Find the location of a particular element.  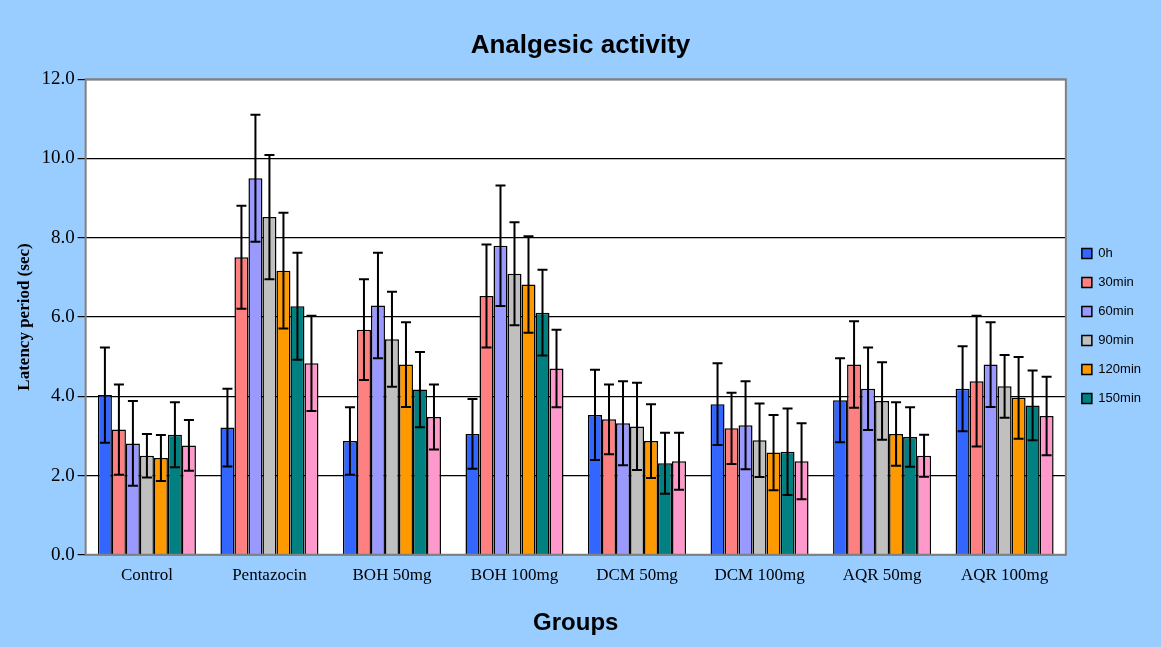

y-tick-label: 0.0 is located at coordinates (62, 553).